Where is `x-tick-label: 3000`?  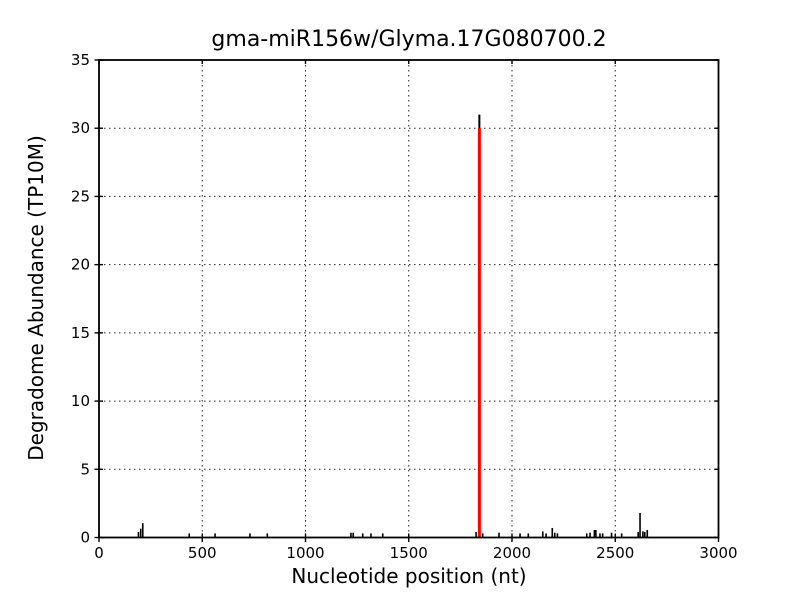 x-tick-label: 3000 is located at coordinates (718, 553).